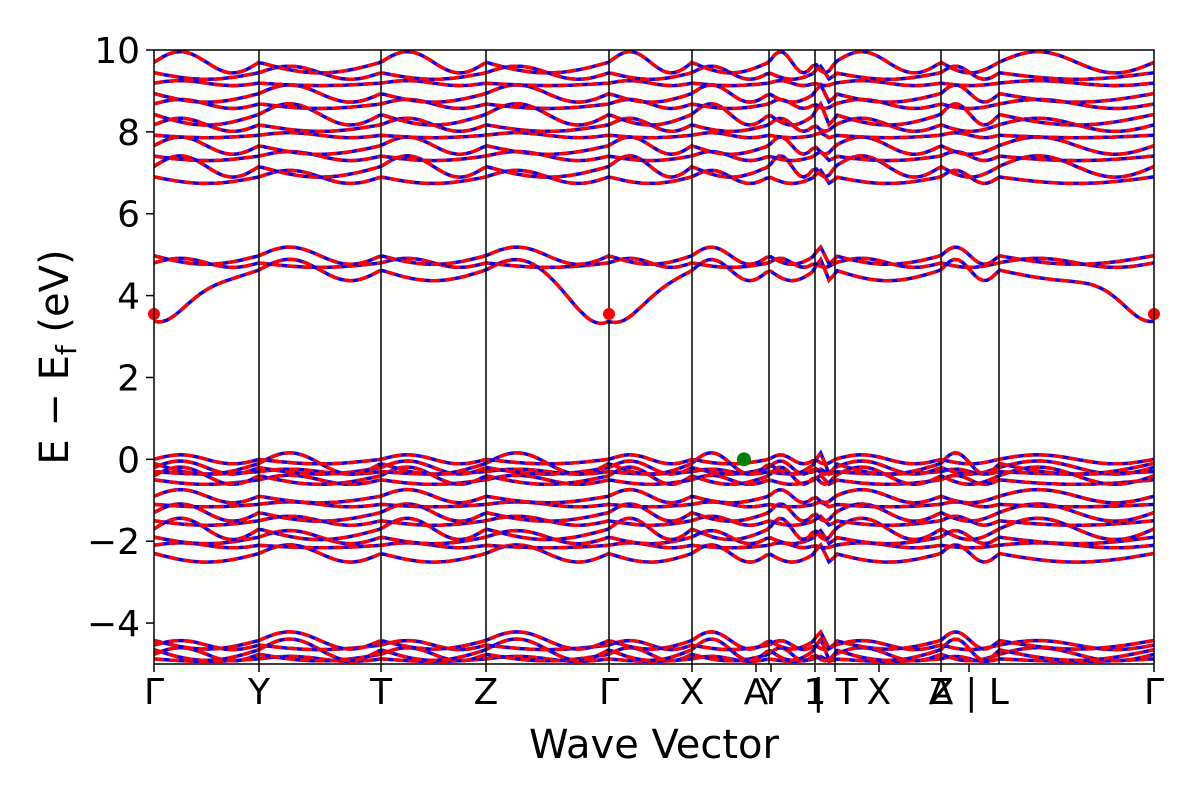  Describe the element at coordinates (771, 692) in the screenshot. I see `x-tick-label-7: Y` at that location.